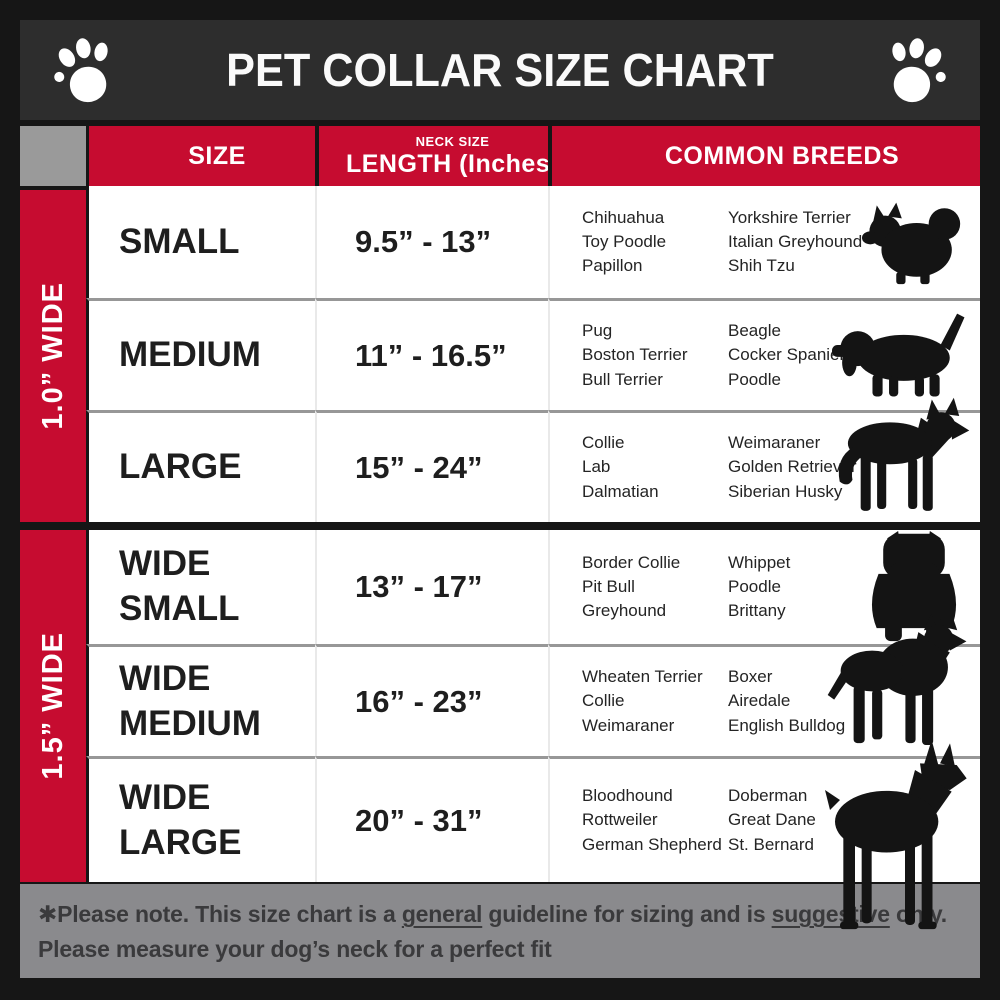 Image resolution: width=1000 pixels, height=1000 pixels. What do you see at coordinates (442, 914) in the screenshot?
I see `underlined-word: general` at bounding box center [442, 914].